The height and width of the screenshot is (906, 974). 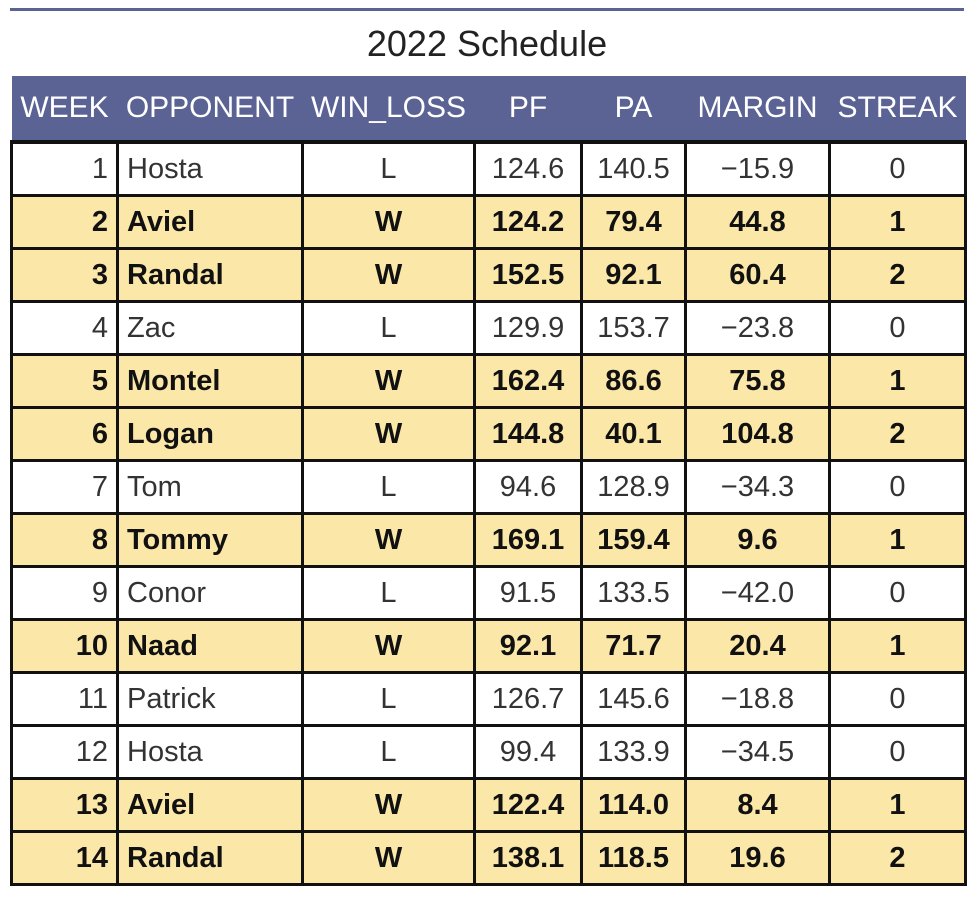 I want to click on margin-cell: 44.8, so click(x=757, y=222).